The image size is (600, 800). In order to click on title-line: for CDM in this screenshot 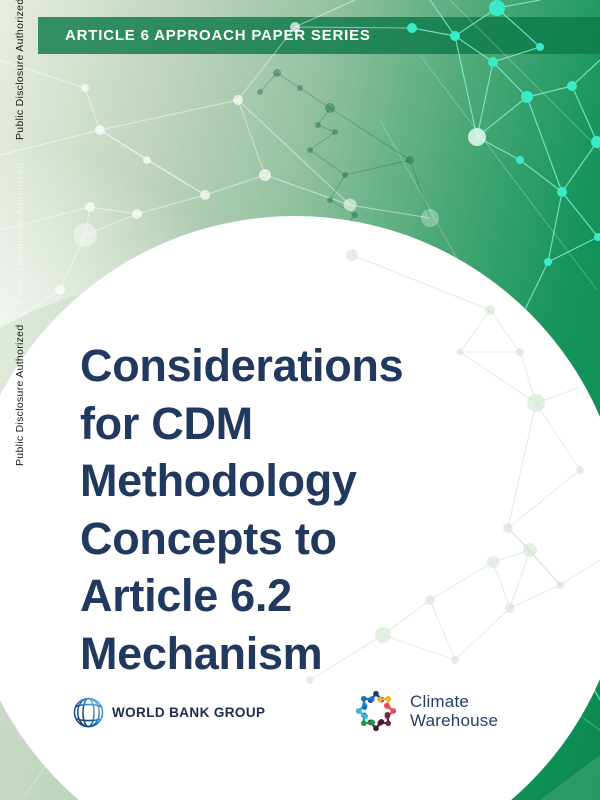, I will do `click(166, 423)`.